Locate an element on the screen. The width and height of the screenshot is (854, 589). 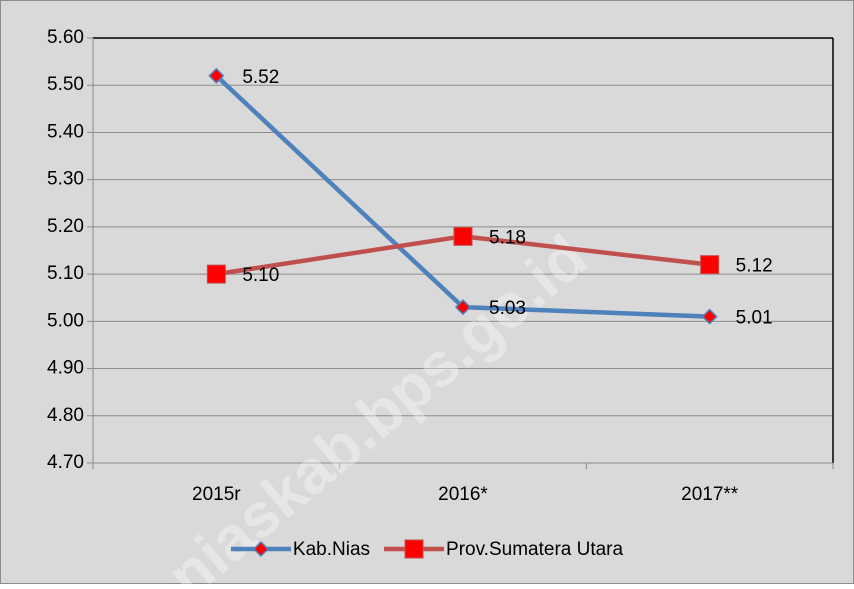
y-tick-label: 5.30 is located at coordinates (65, 179).